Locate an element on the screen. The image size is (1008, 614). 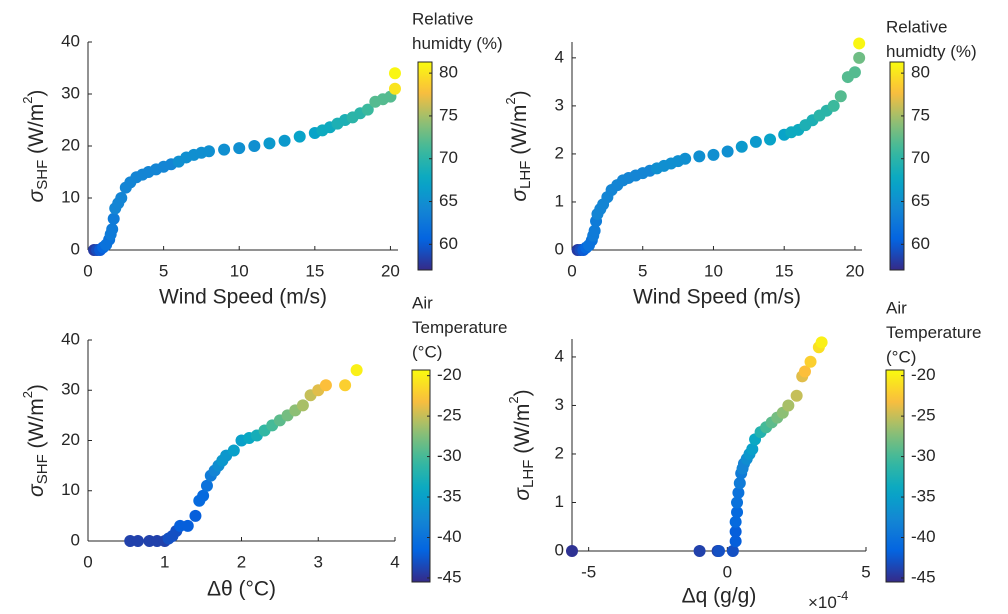
x-tick-label: 4 is located at coordinates (394, 561).